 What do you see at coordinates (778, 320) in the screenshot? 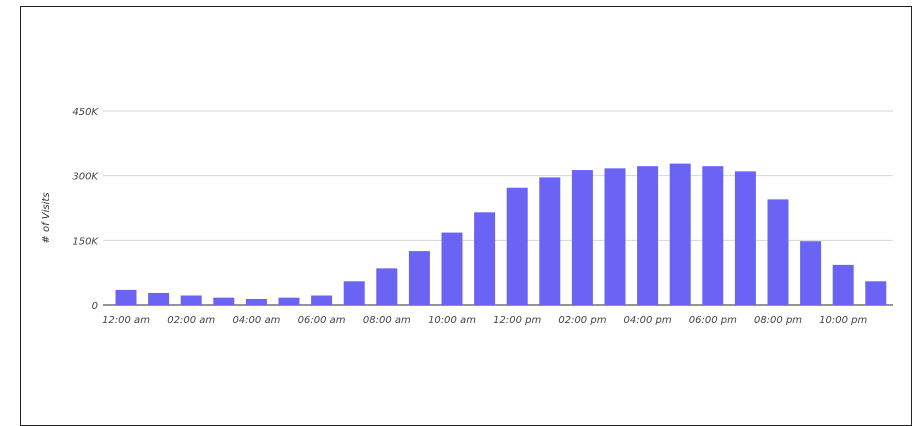
I see `x-tick-label: 08:00 pm` at bounding box center [778, 320].